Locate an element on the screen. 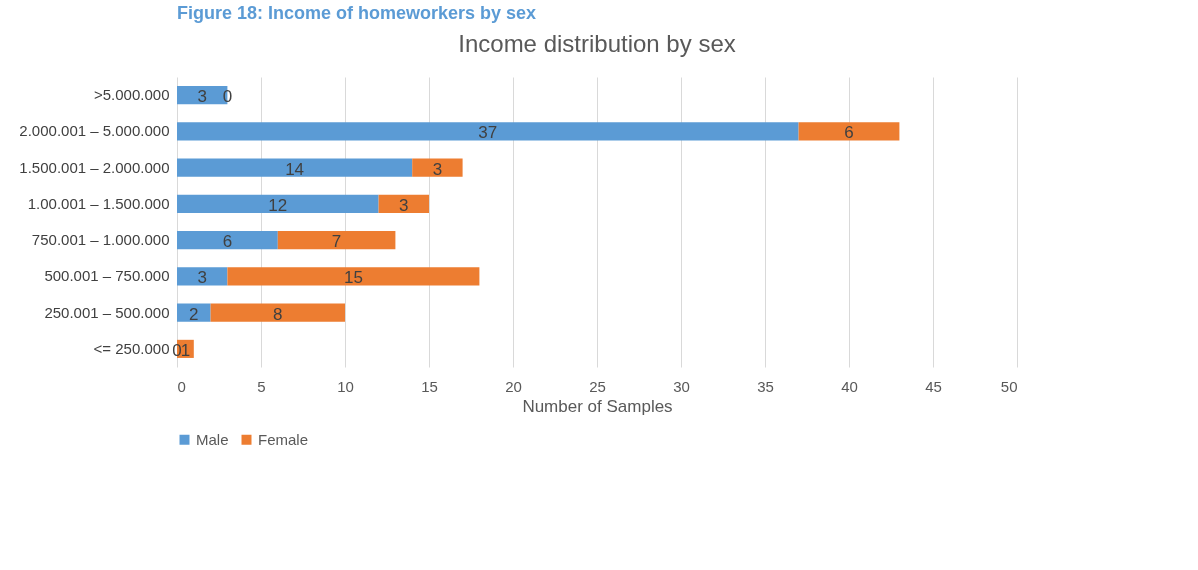 The width and height of the screenshot is (1198, 570). x-tick-label: 0 is located at coordinates (181, 386).